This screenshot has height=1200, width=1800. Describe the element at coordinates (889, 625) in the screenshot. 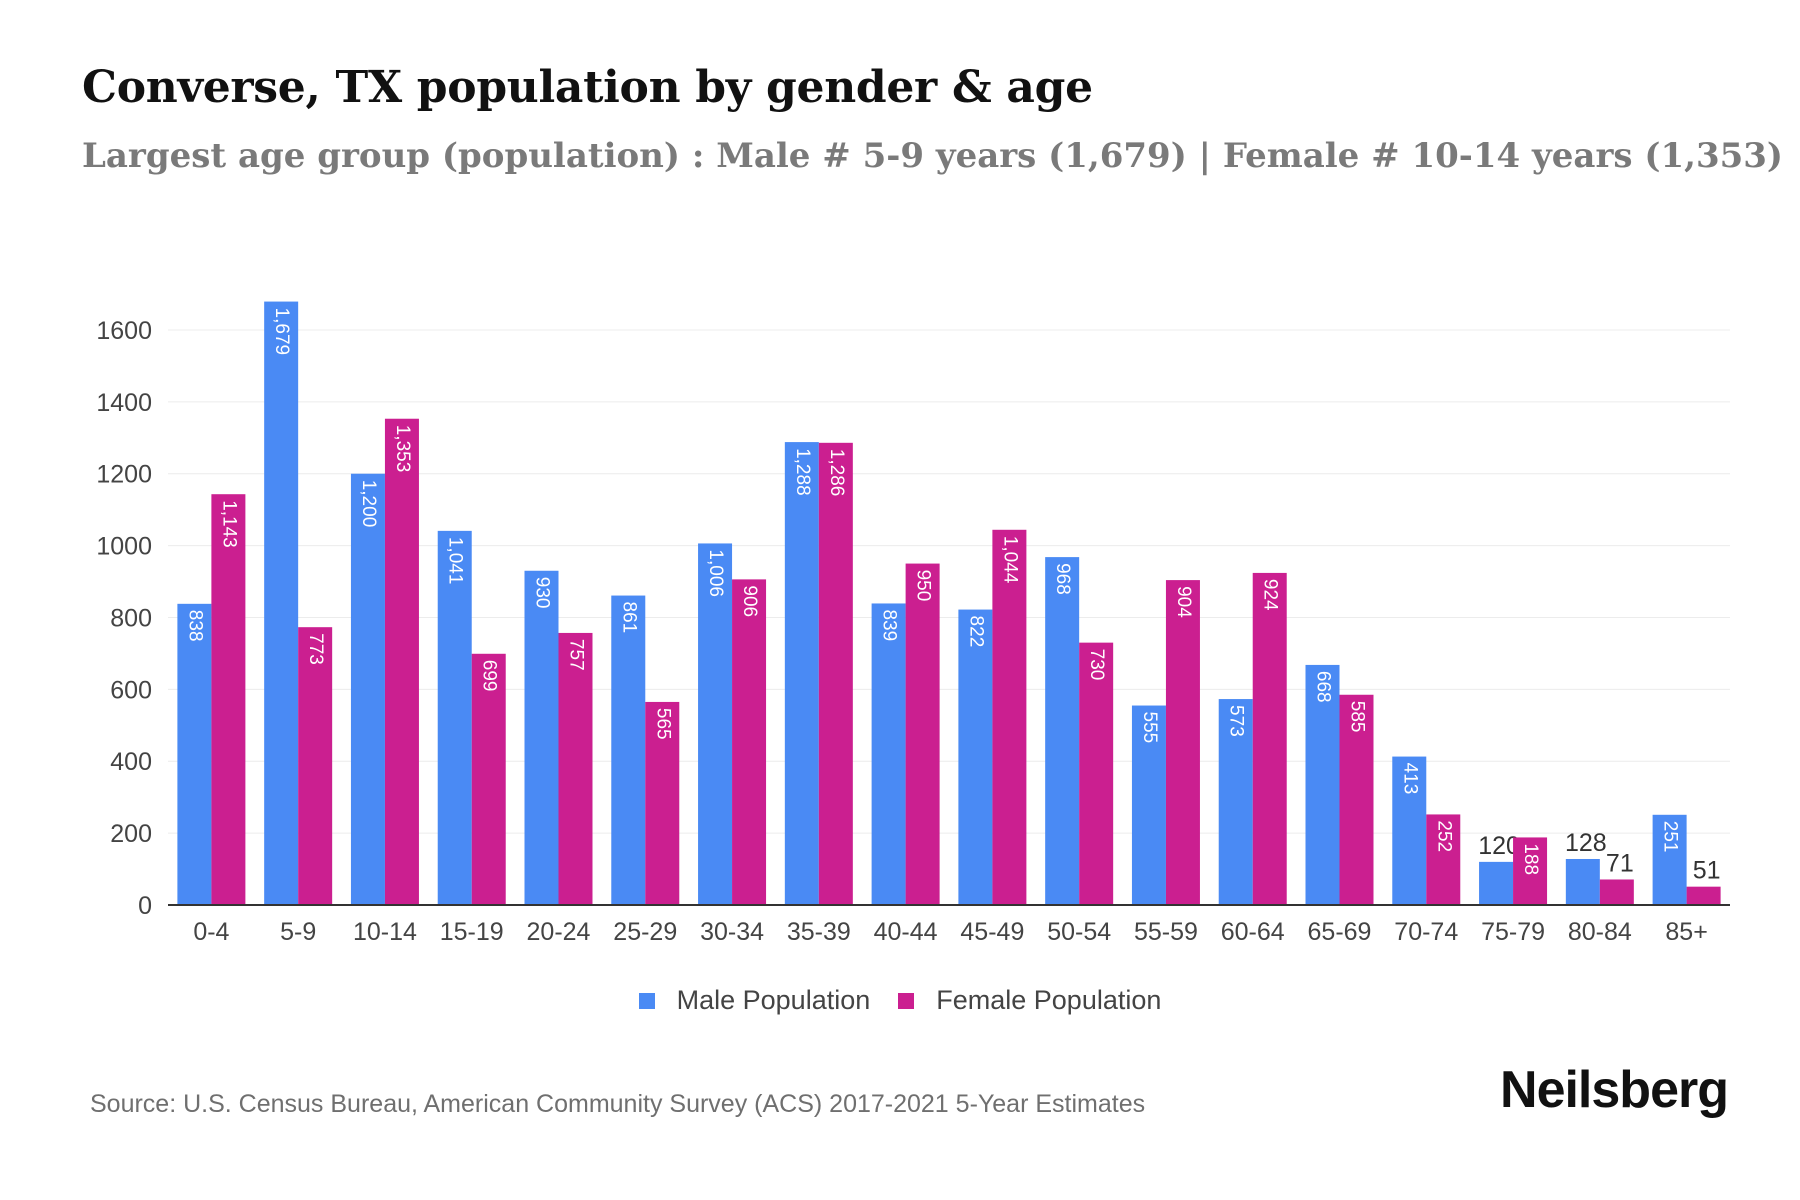

I see `male-value-label: 839` at that location.